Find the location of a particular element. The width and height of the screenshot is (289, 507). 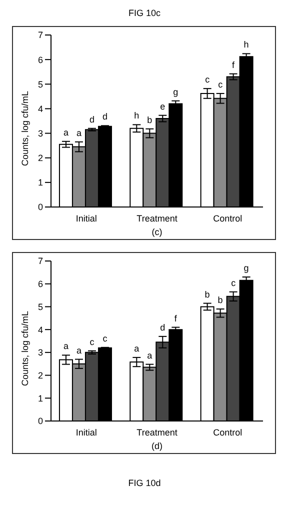

x-axis-title: (d) is located at coordinates (157, 446).